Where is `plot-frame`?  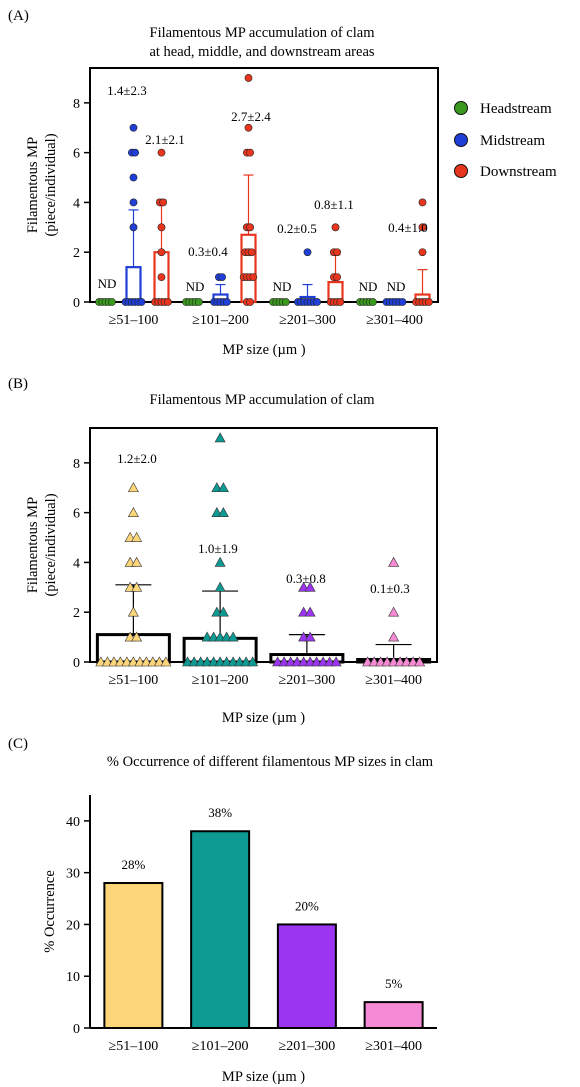
plot-frame is located at coordinates (264, 185).